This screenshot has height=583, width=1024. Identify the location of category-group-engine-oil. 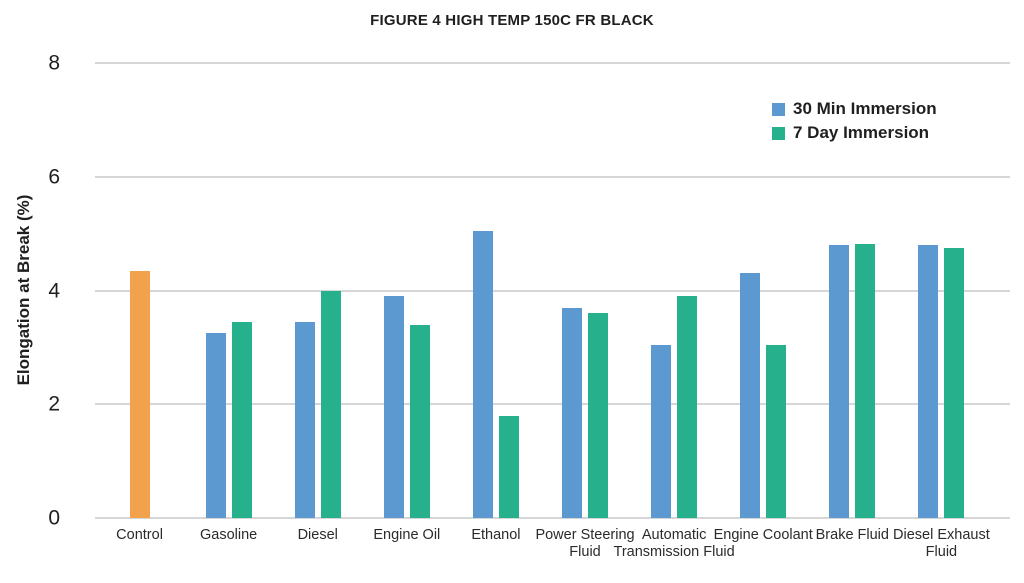
(406, 290).